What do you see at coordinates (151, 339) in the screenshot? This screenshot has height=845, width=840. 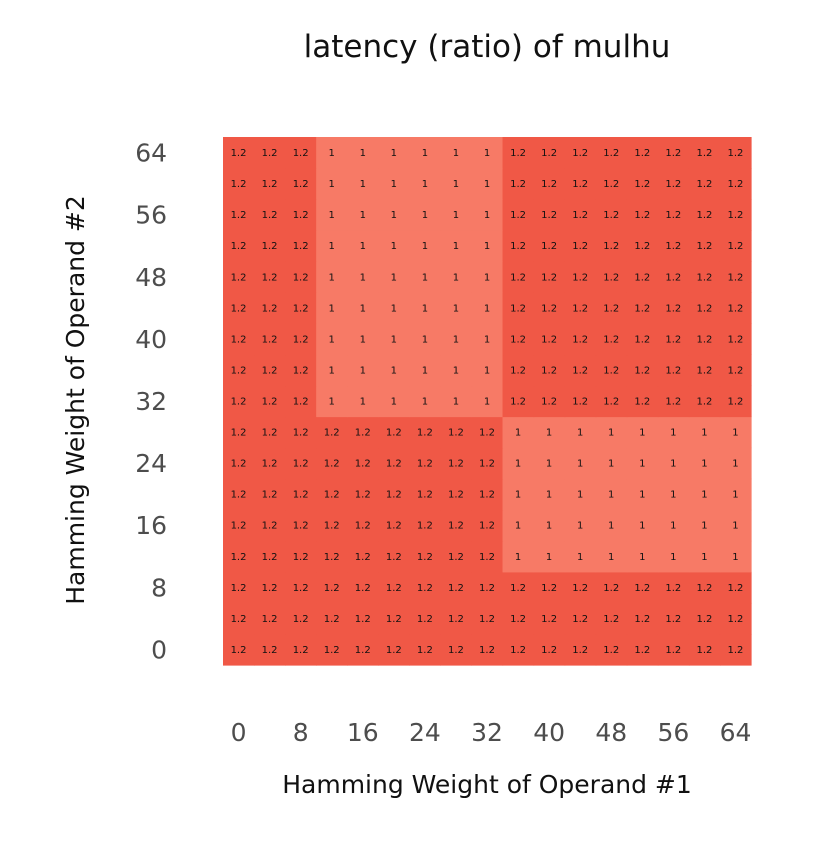 I see `y-tick-label: 40` at bounding box center [151, 339].